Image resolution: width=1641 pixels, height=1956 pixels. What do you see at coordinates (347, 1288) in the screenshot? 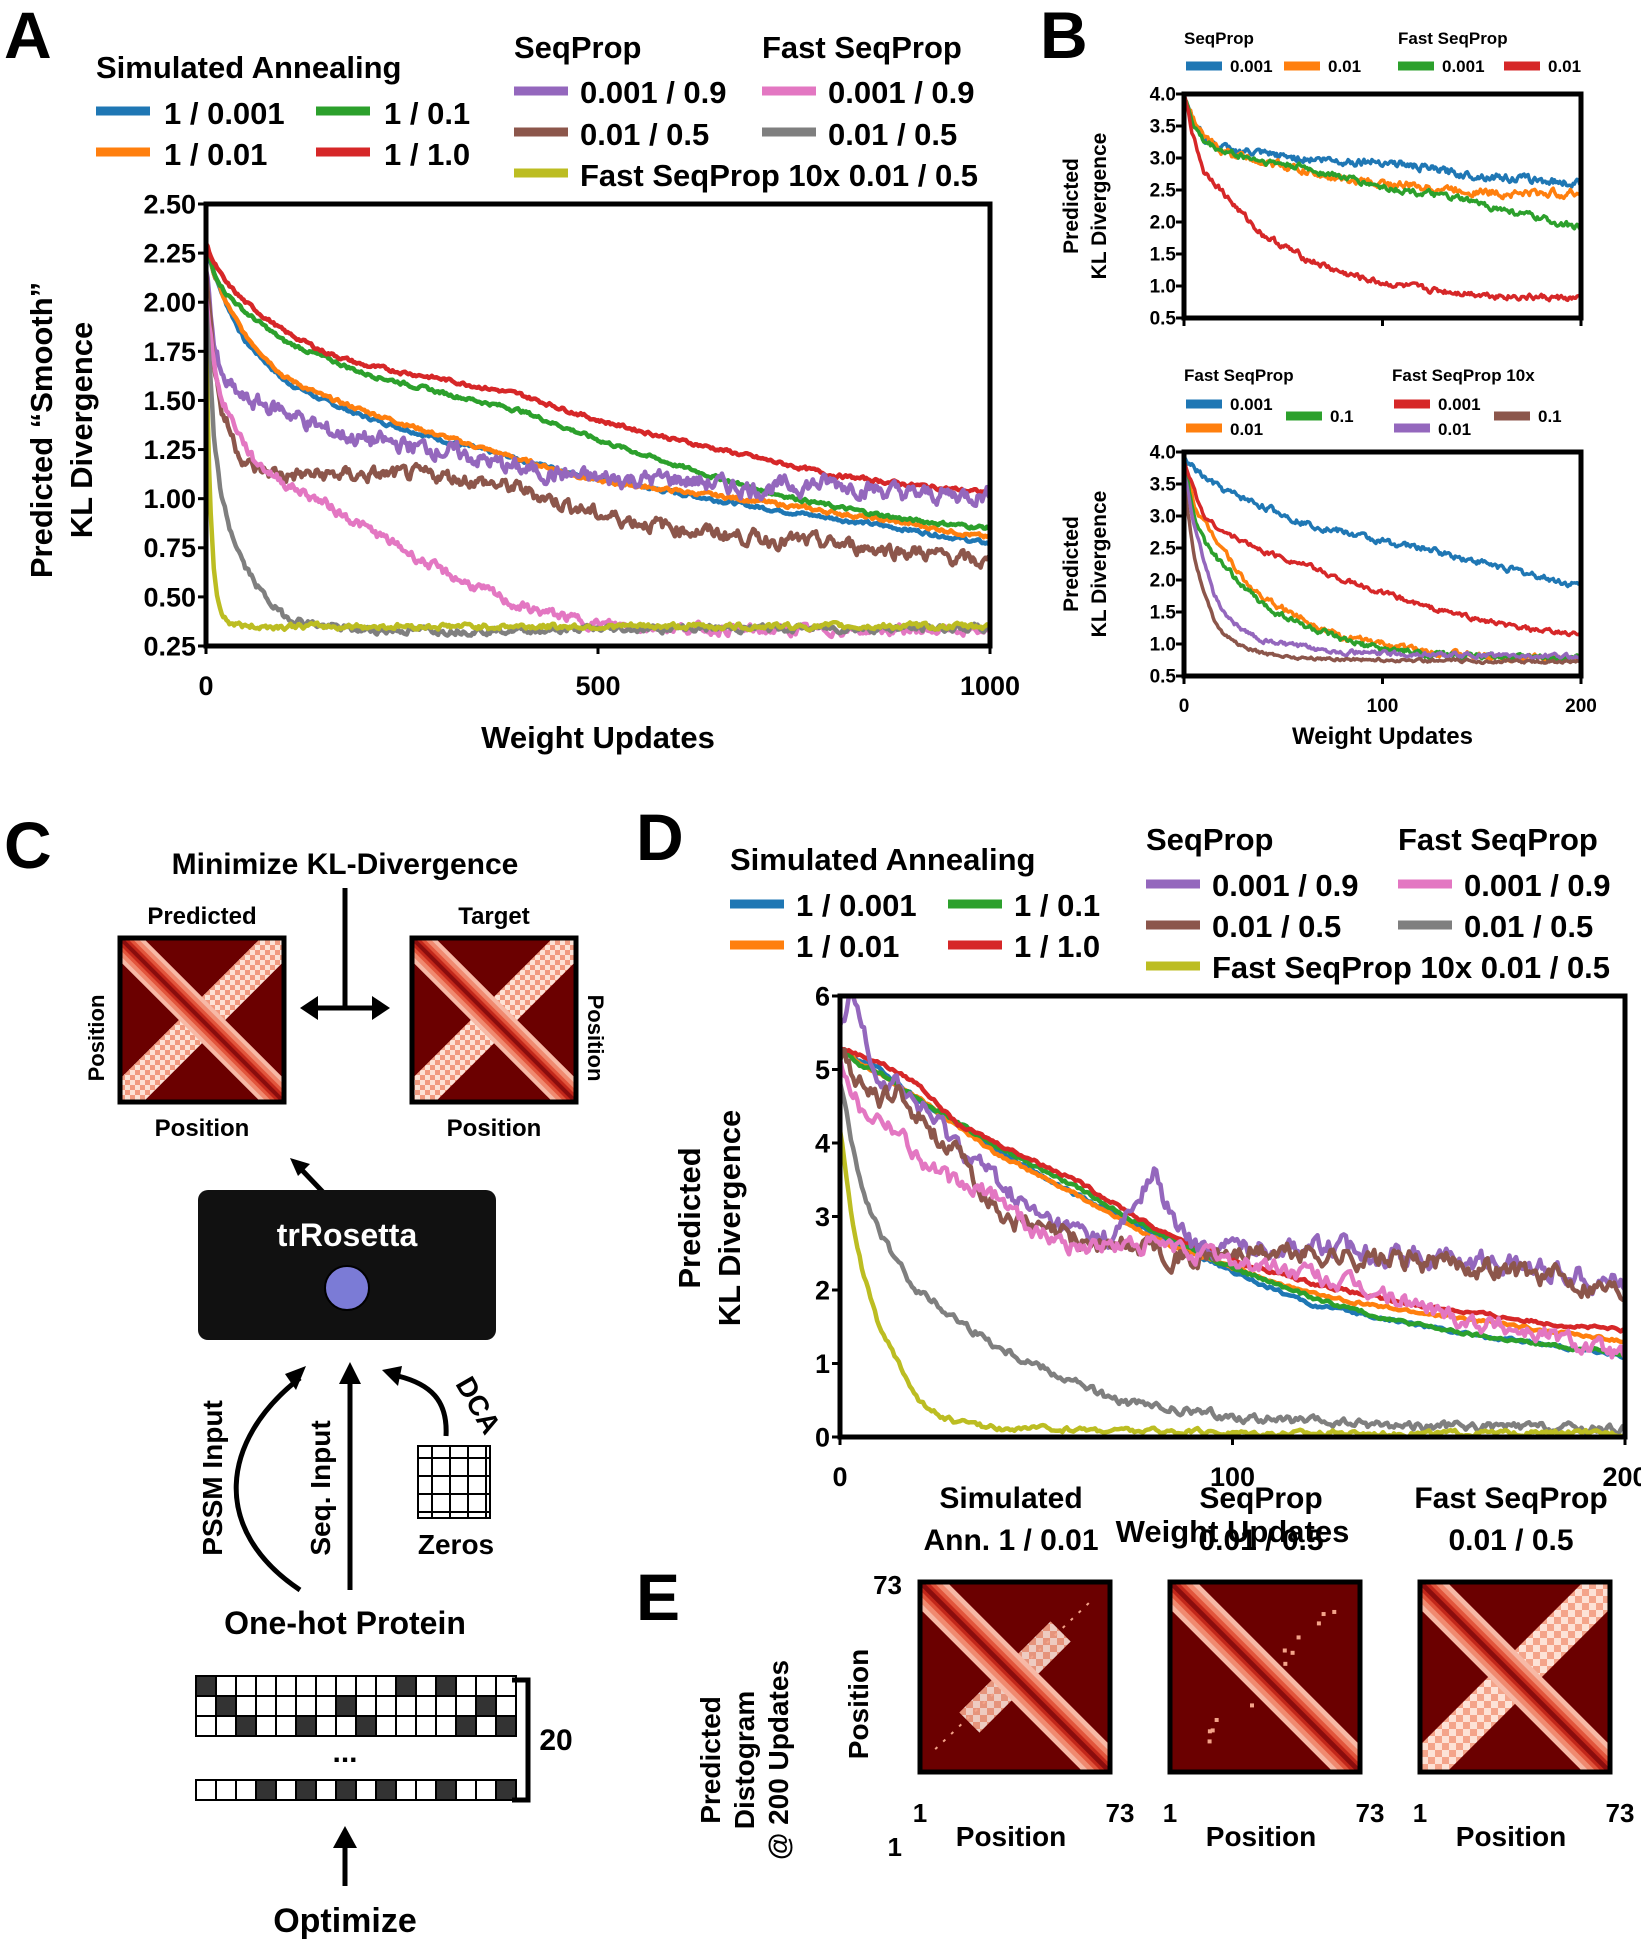
I see `trrosetta-node-icon` at bounding box center [347, 1288].